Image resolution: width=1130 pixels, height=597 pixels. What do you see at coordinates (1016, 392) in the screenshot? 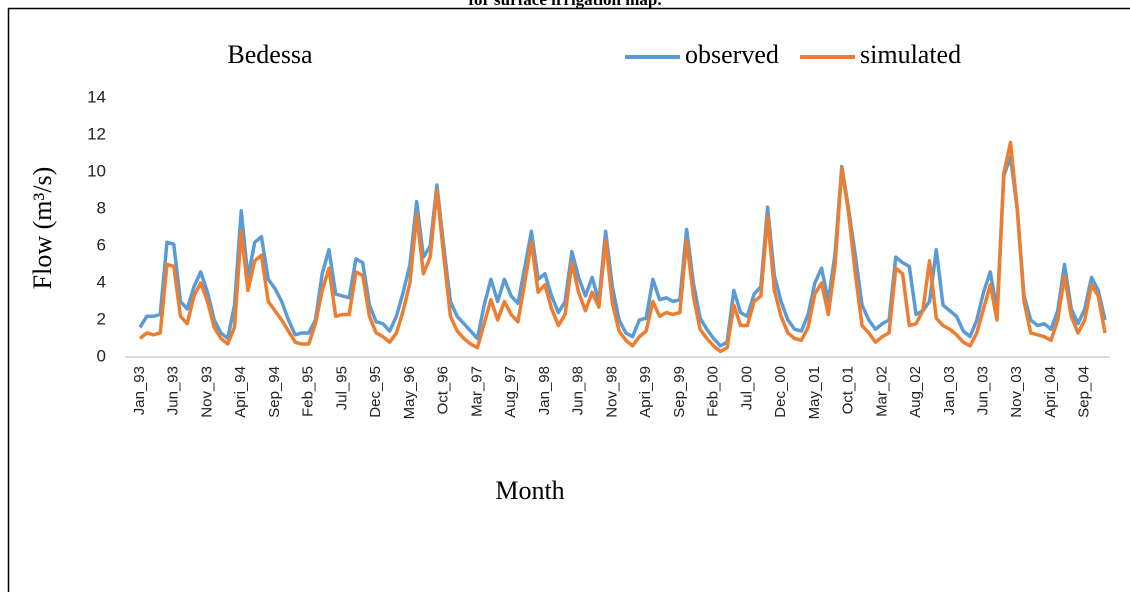
I see `x-tick-label: Nov_03` at bounding box center [1016, 392].